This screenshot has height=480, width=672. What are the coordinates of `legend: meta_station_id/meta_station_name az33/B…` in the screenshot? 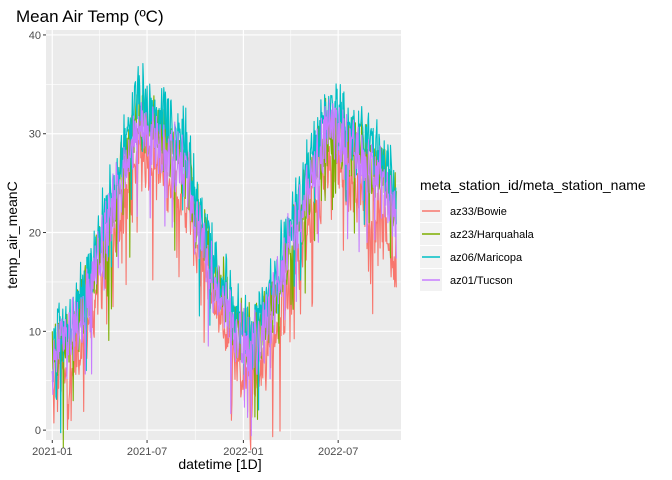 It's located at (533, 234).